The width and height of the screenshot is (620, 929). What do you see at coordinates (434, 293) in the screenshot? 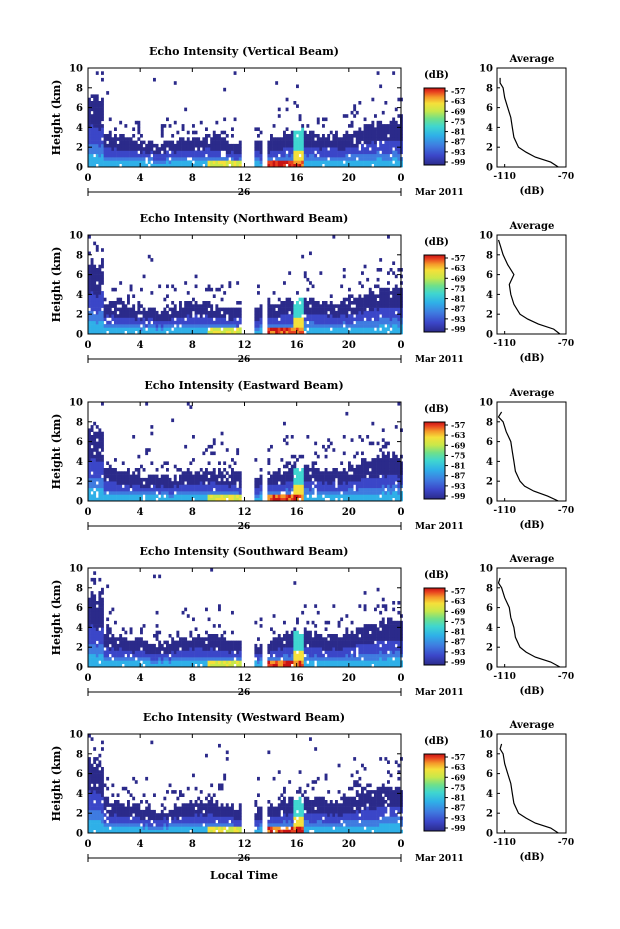
I see `colorbar` at bounding box center [434, 293].